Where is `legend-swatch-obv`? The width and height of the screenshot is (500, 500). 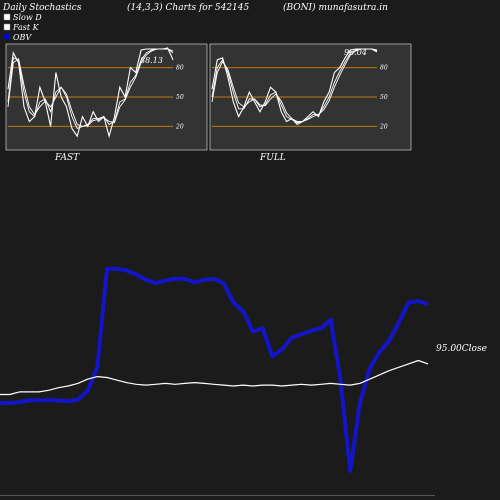
legend-swatch-obv is located at coordinates (7, 36).